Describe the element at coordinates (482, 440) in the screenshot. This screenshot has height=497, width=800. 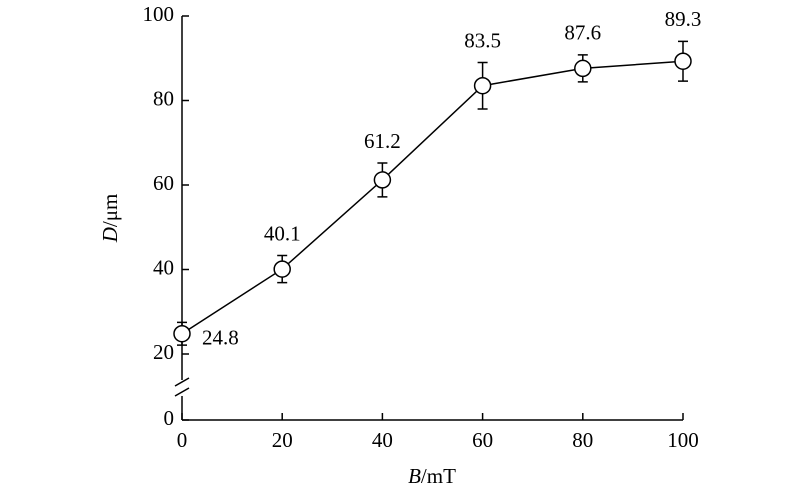
I see `x-tick-label: 60` at that location.